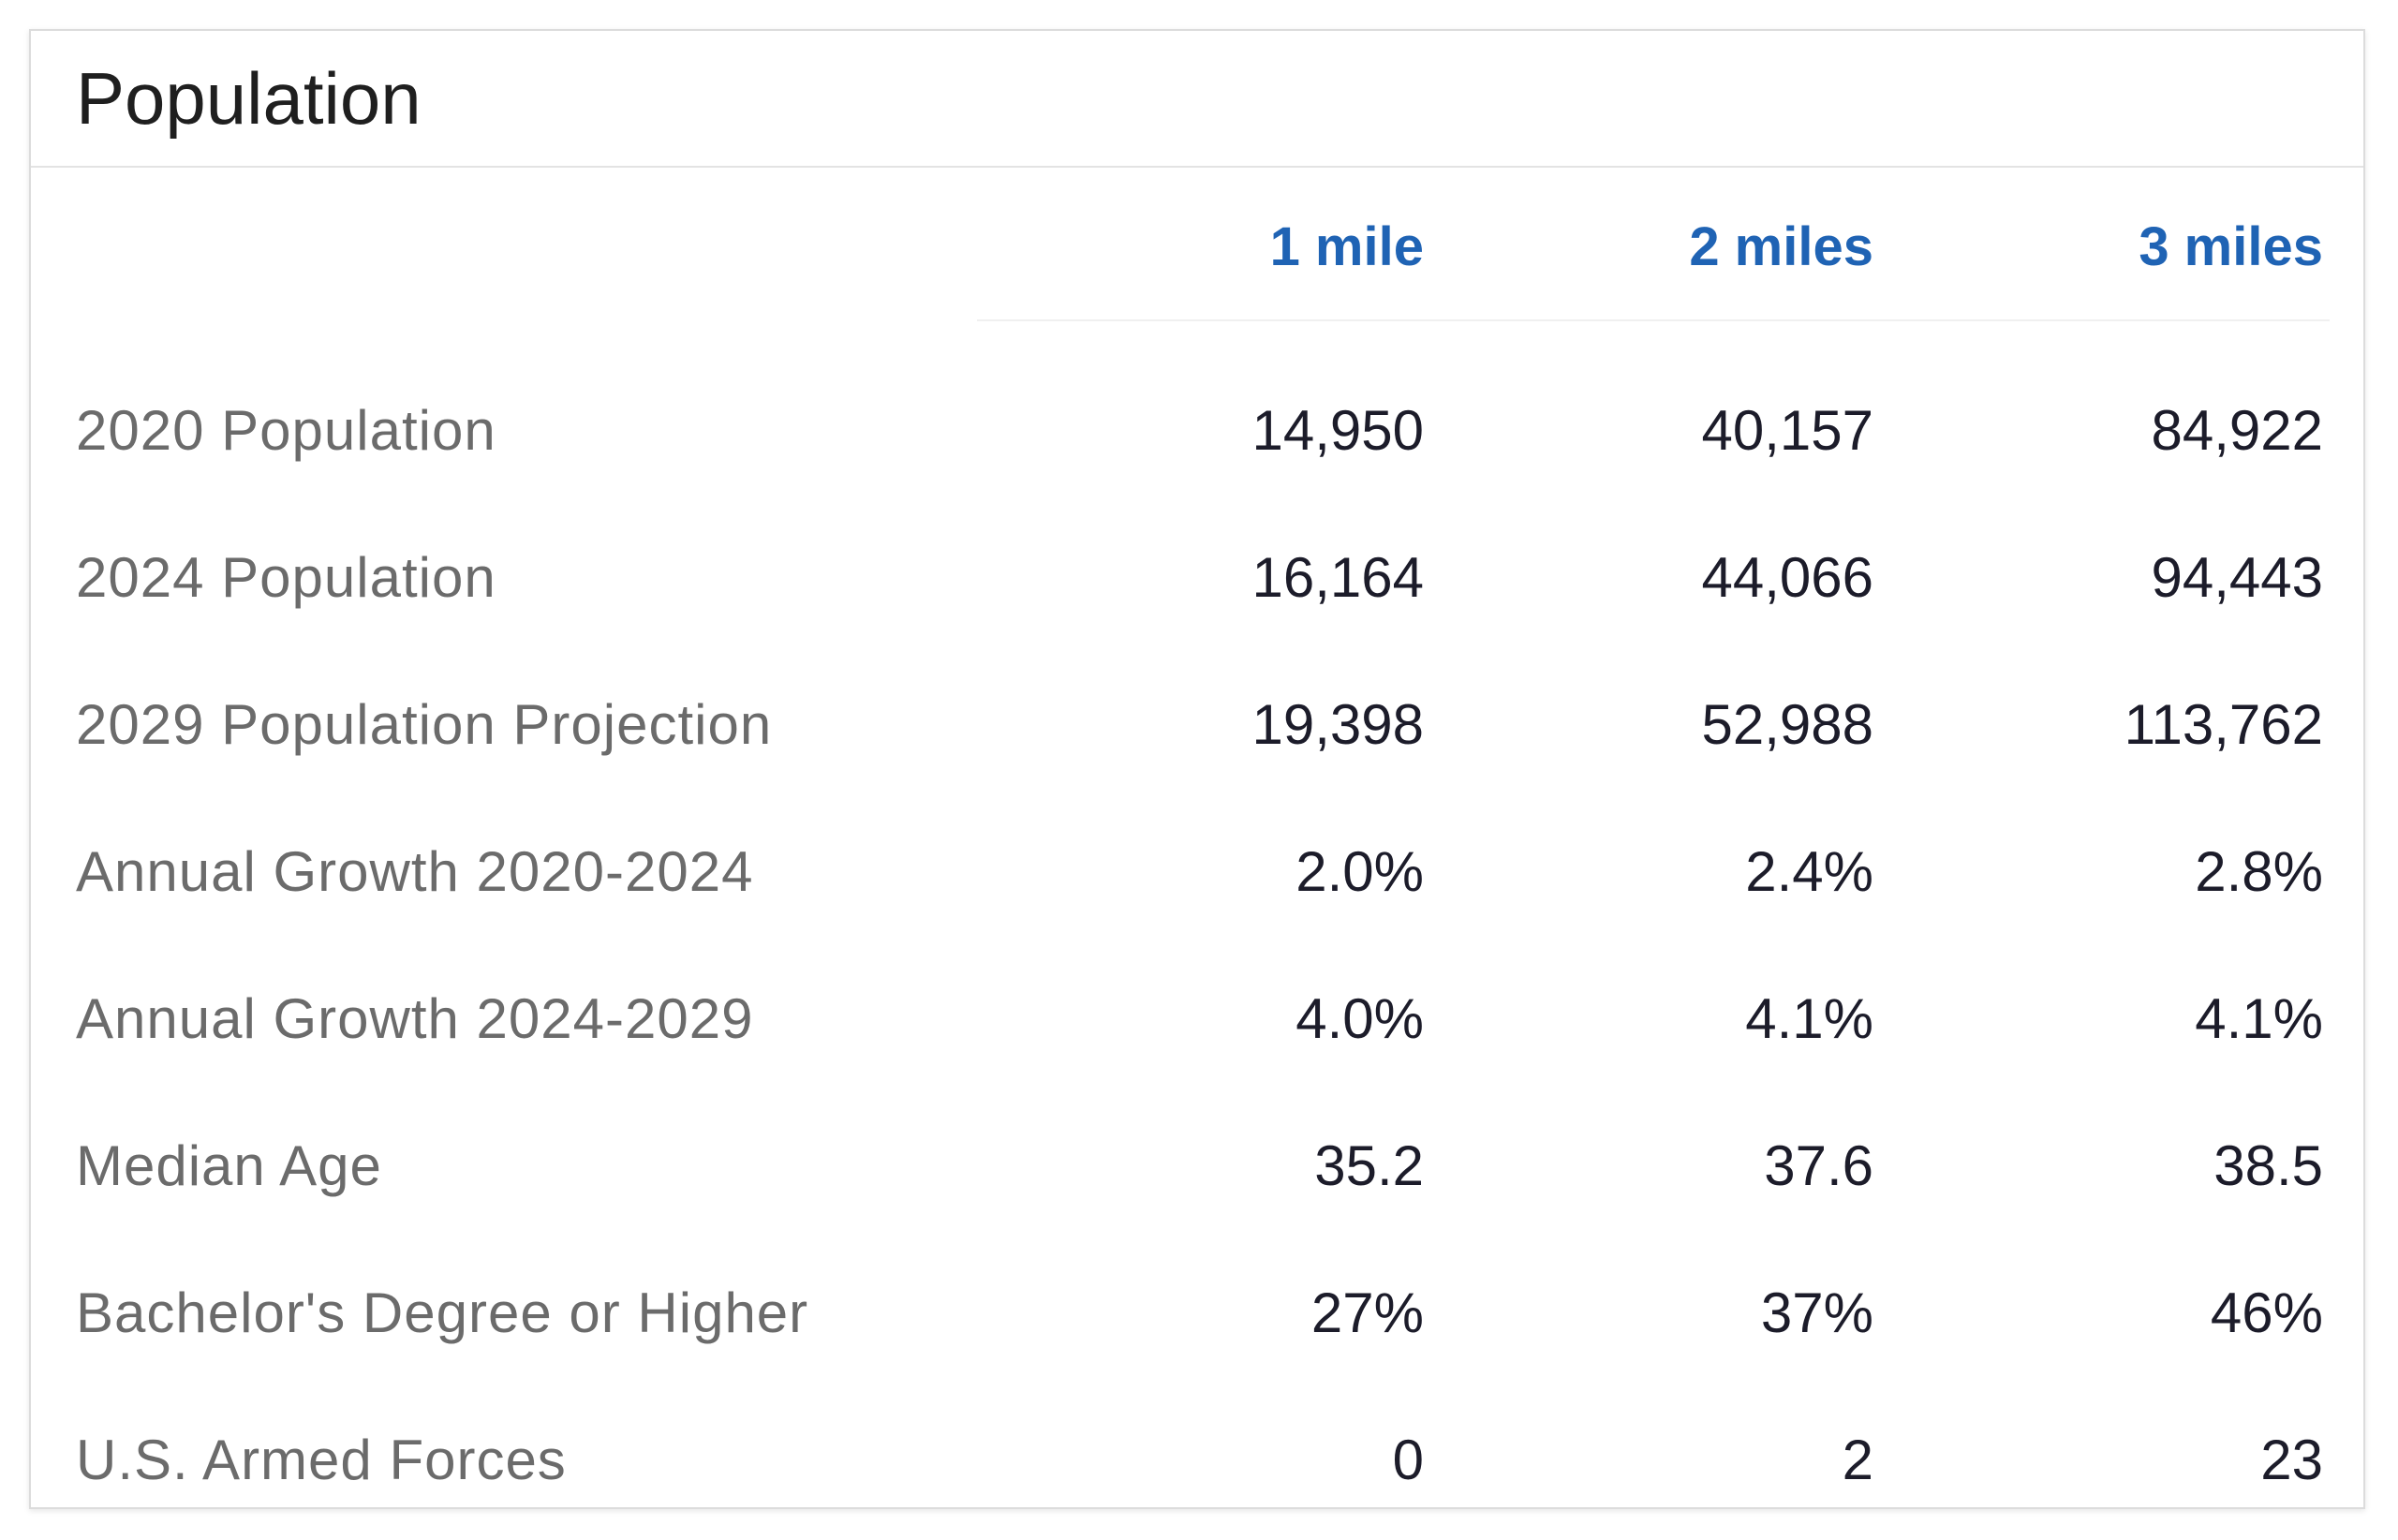  What do you see at coordinates (2231, 246) in the screenshot?
I see `column-header-3-miles: 3 miles` at bounding box center [2231, 246].